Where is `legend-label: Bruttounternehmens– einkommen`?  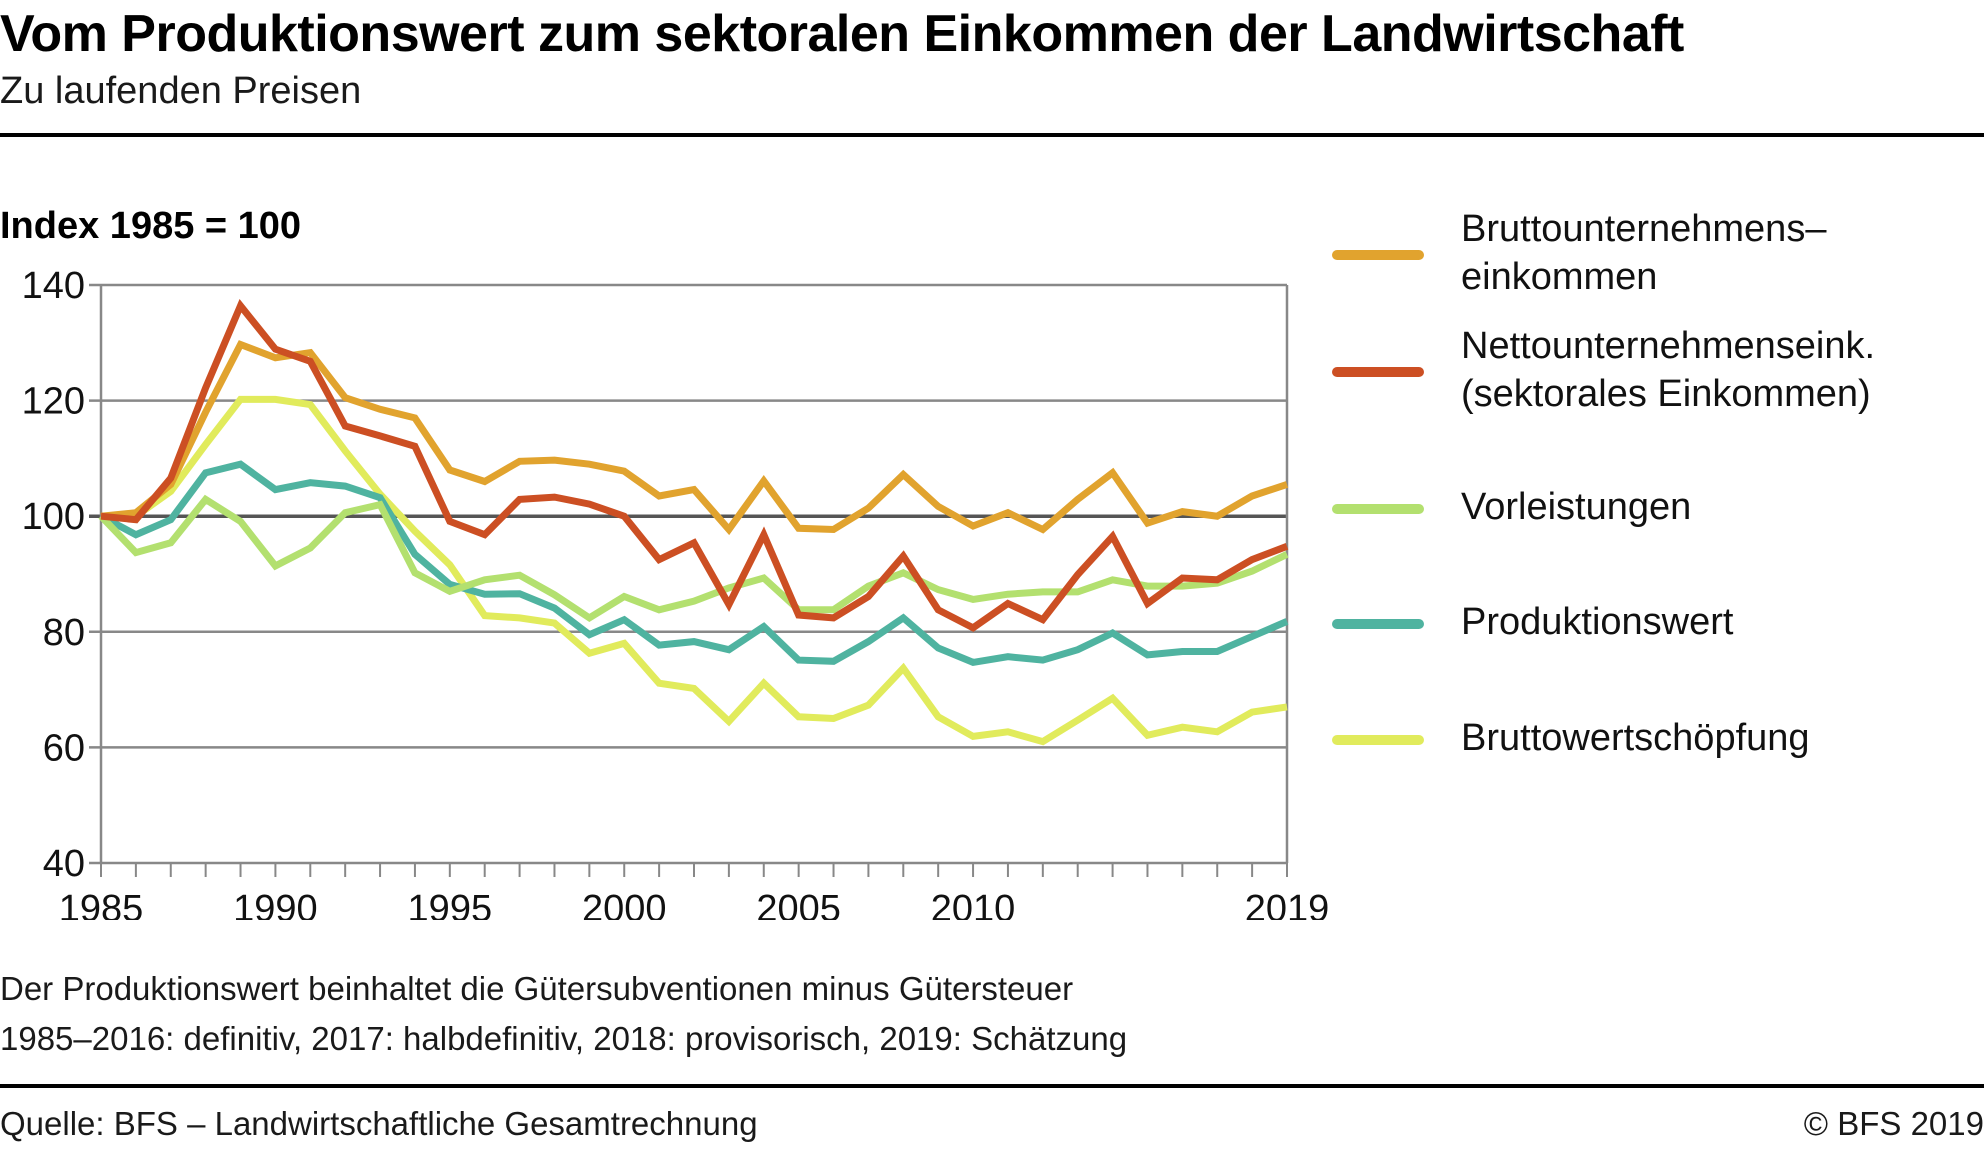 legend-label: Bruttounternehmens– einkommen is located at coordinates (1643, 253).